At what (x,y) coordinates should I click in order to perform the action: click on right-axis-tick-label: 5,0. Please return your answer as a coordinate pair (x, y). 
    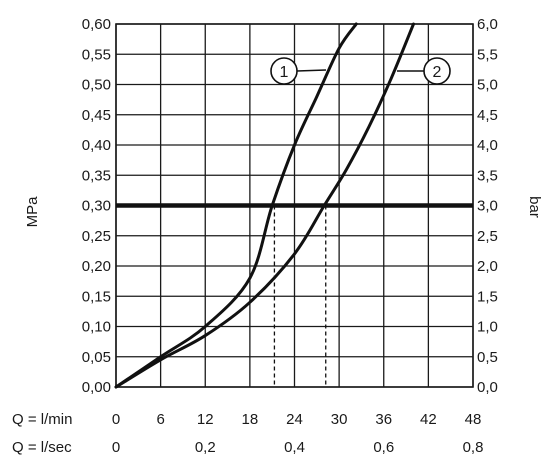
    Looking at the image, I should click on (487, 85).